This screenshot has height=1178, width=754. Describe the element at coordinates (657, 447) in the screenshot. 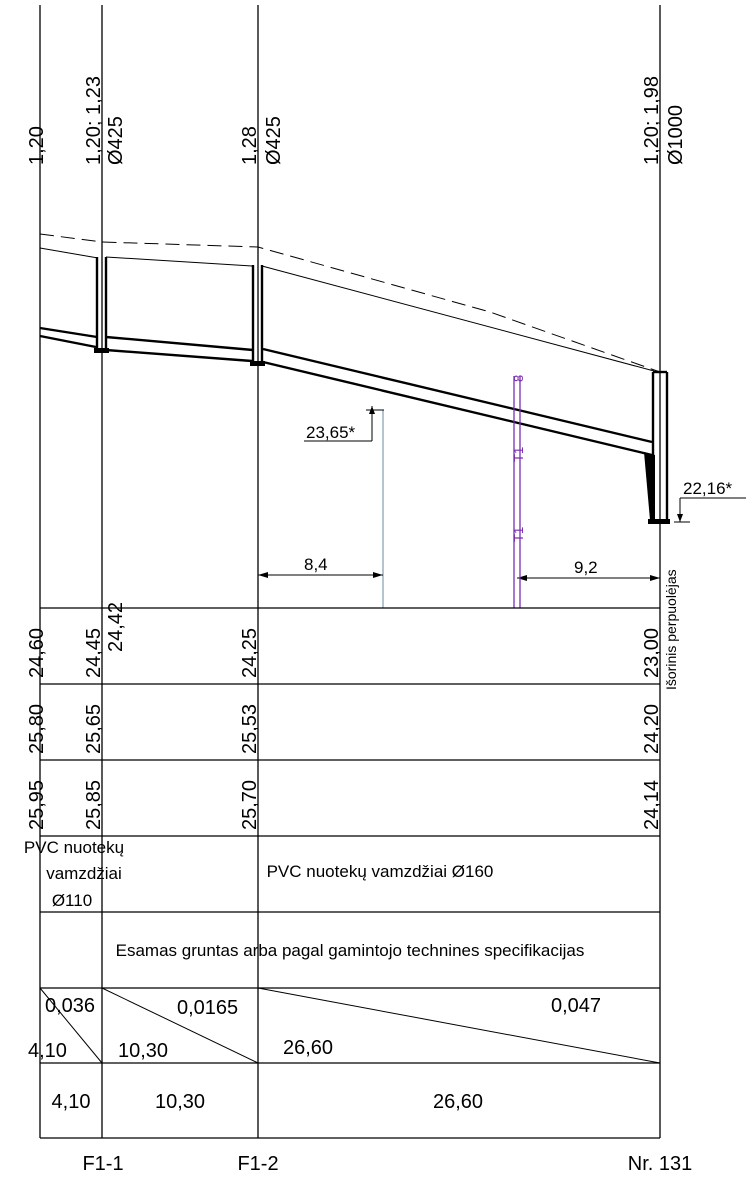

I see `manhole-nr131` at that location.